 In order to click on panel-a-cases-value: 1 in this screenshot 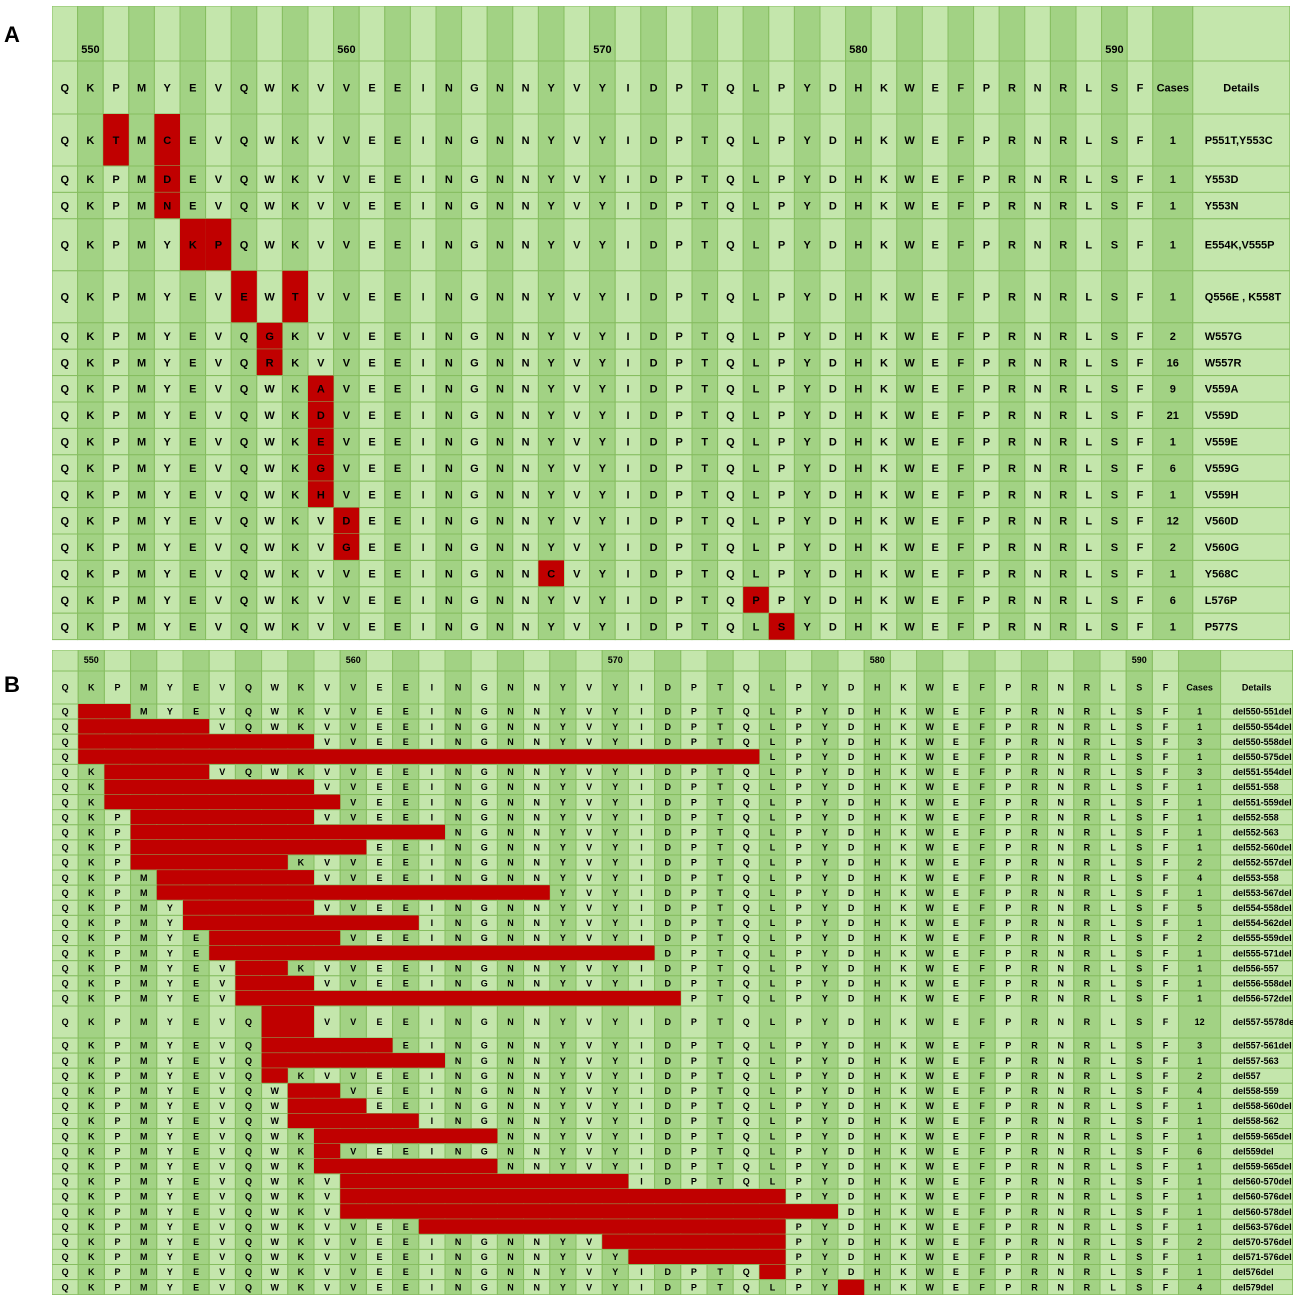, I will do `click(1173, 206)`.